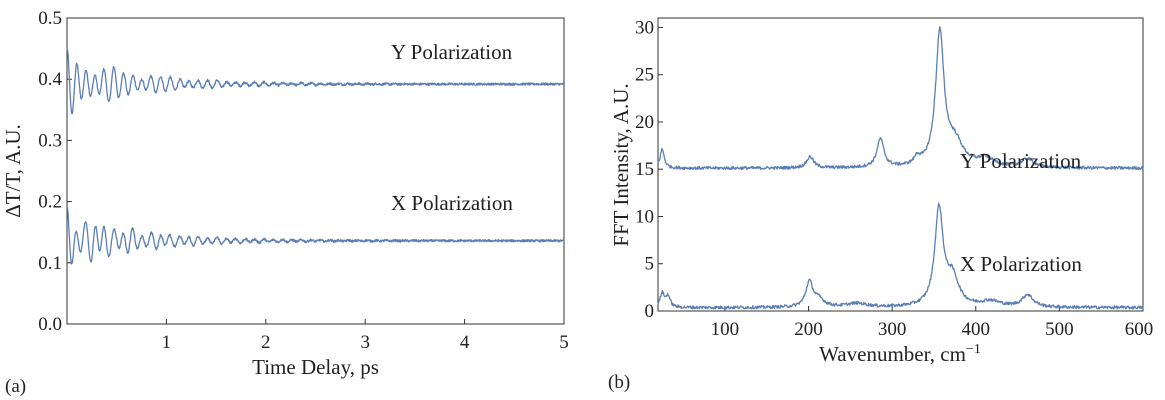  Describe the element at coordinates (644, 27) in the screenshot. I see `y-tick-label-b: 30` at that location.